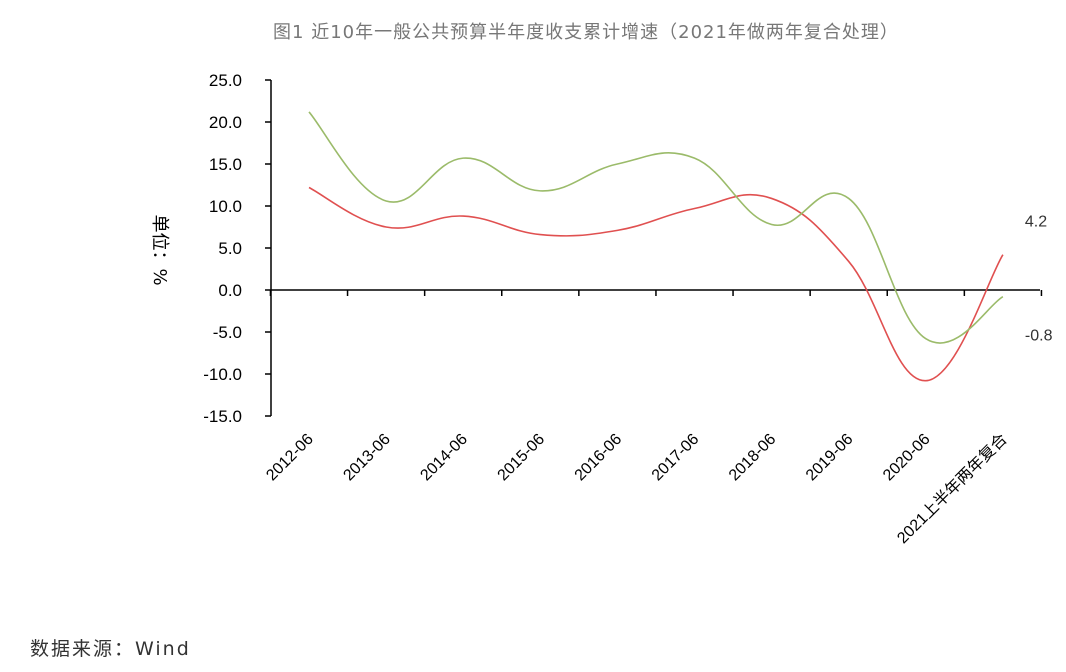 The height and width of the screenshot is (672, 1066). I want to click on chart-title: 图1 近10年一般公共预算半年度收支累计增速（2021年做两年复合处理）, so click(586, 32).